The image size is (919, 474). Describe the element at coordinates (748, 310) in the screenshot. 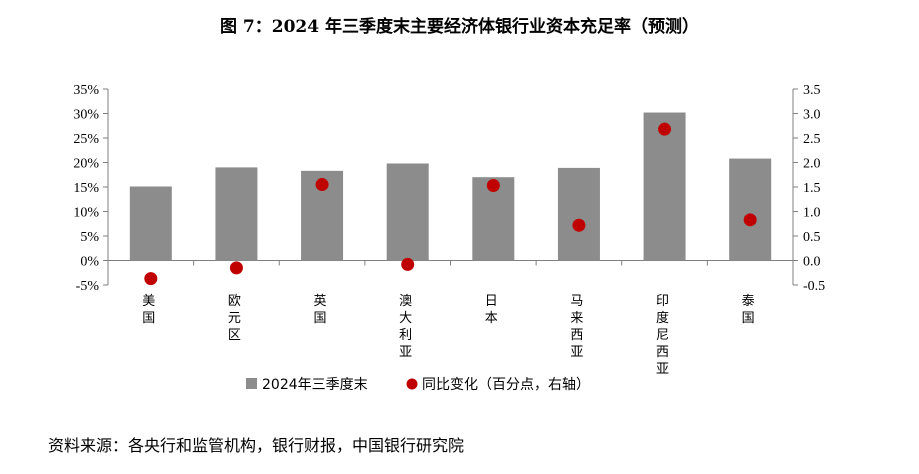

I see `category-label: 泰国` at that location.